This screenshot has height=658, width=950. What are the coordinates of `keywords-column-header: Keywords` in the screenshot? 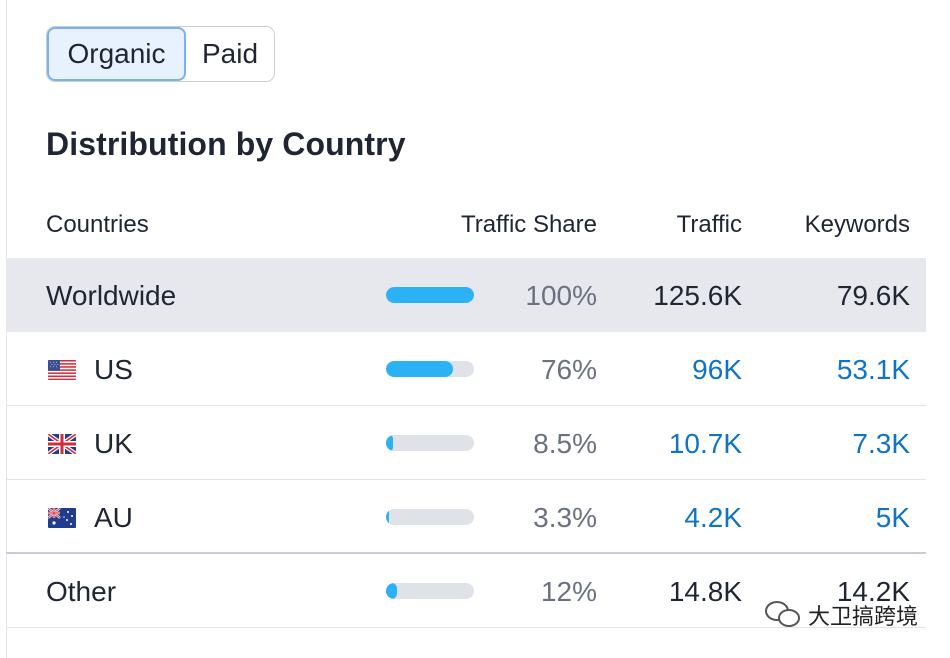 It's located at (857, 224).